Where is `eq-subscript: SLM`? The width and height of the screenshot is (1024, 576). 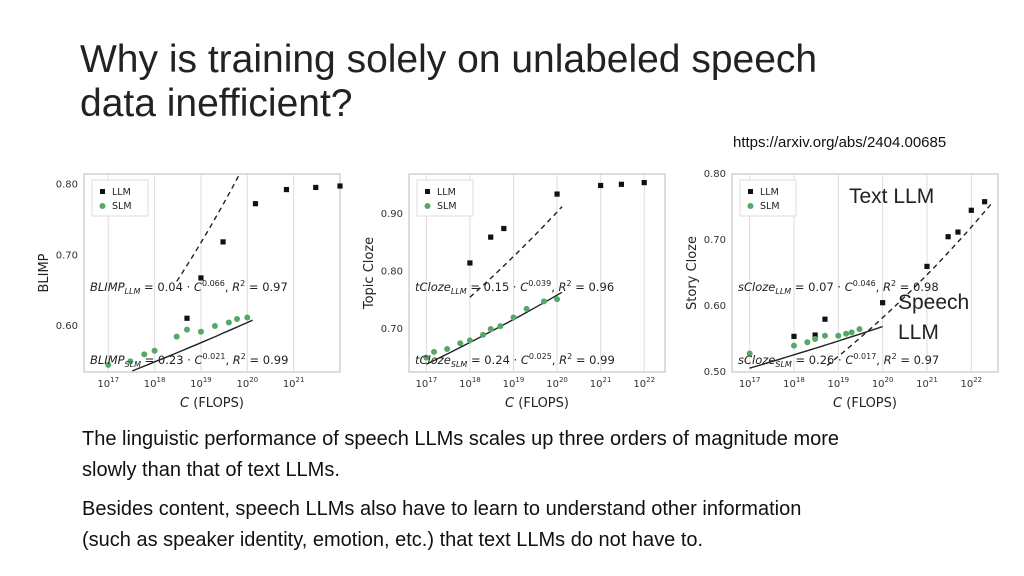
eq-subscript: SLM is located at coordinates (459, 364).